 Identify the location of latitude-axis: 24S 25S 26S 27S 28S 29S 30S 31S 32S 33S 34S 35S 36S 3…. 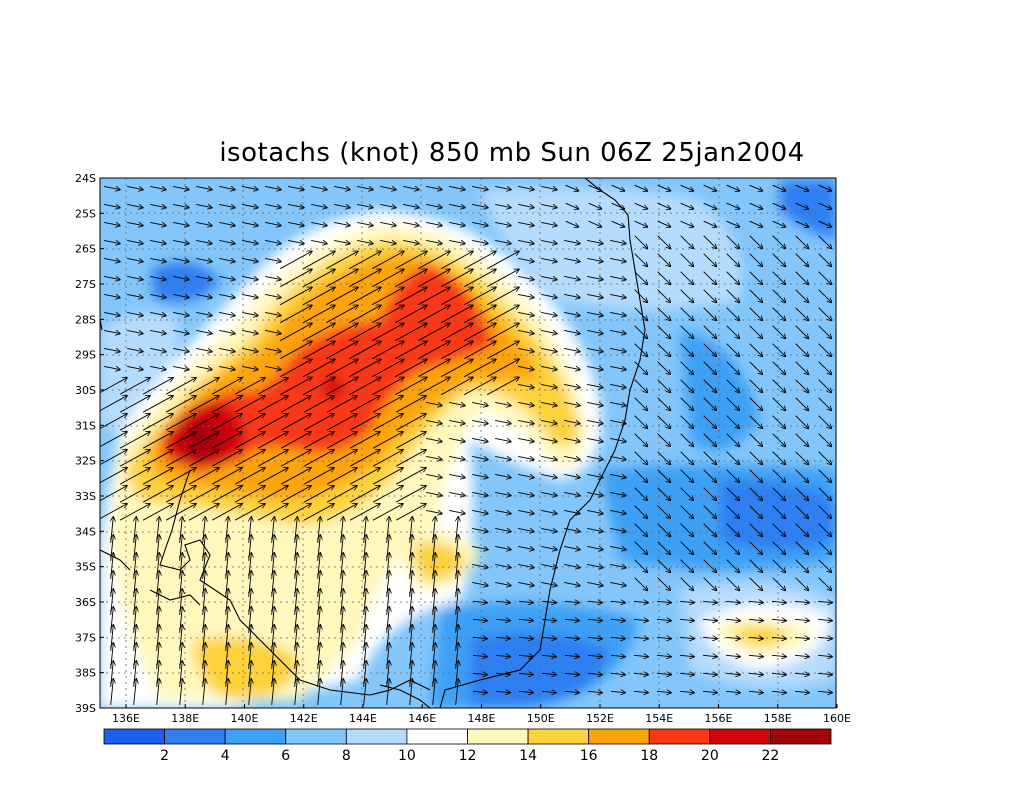
(89, 443).